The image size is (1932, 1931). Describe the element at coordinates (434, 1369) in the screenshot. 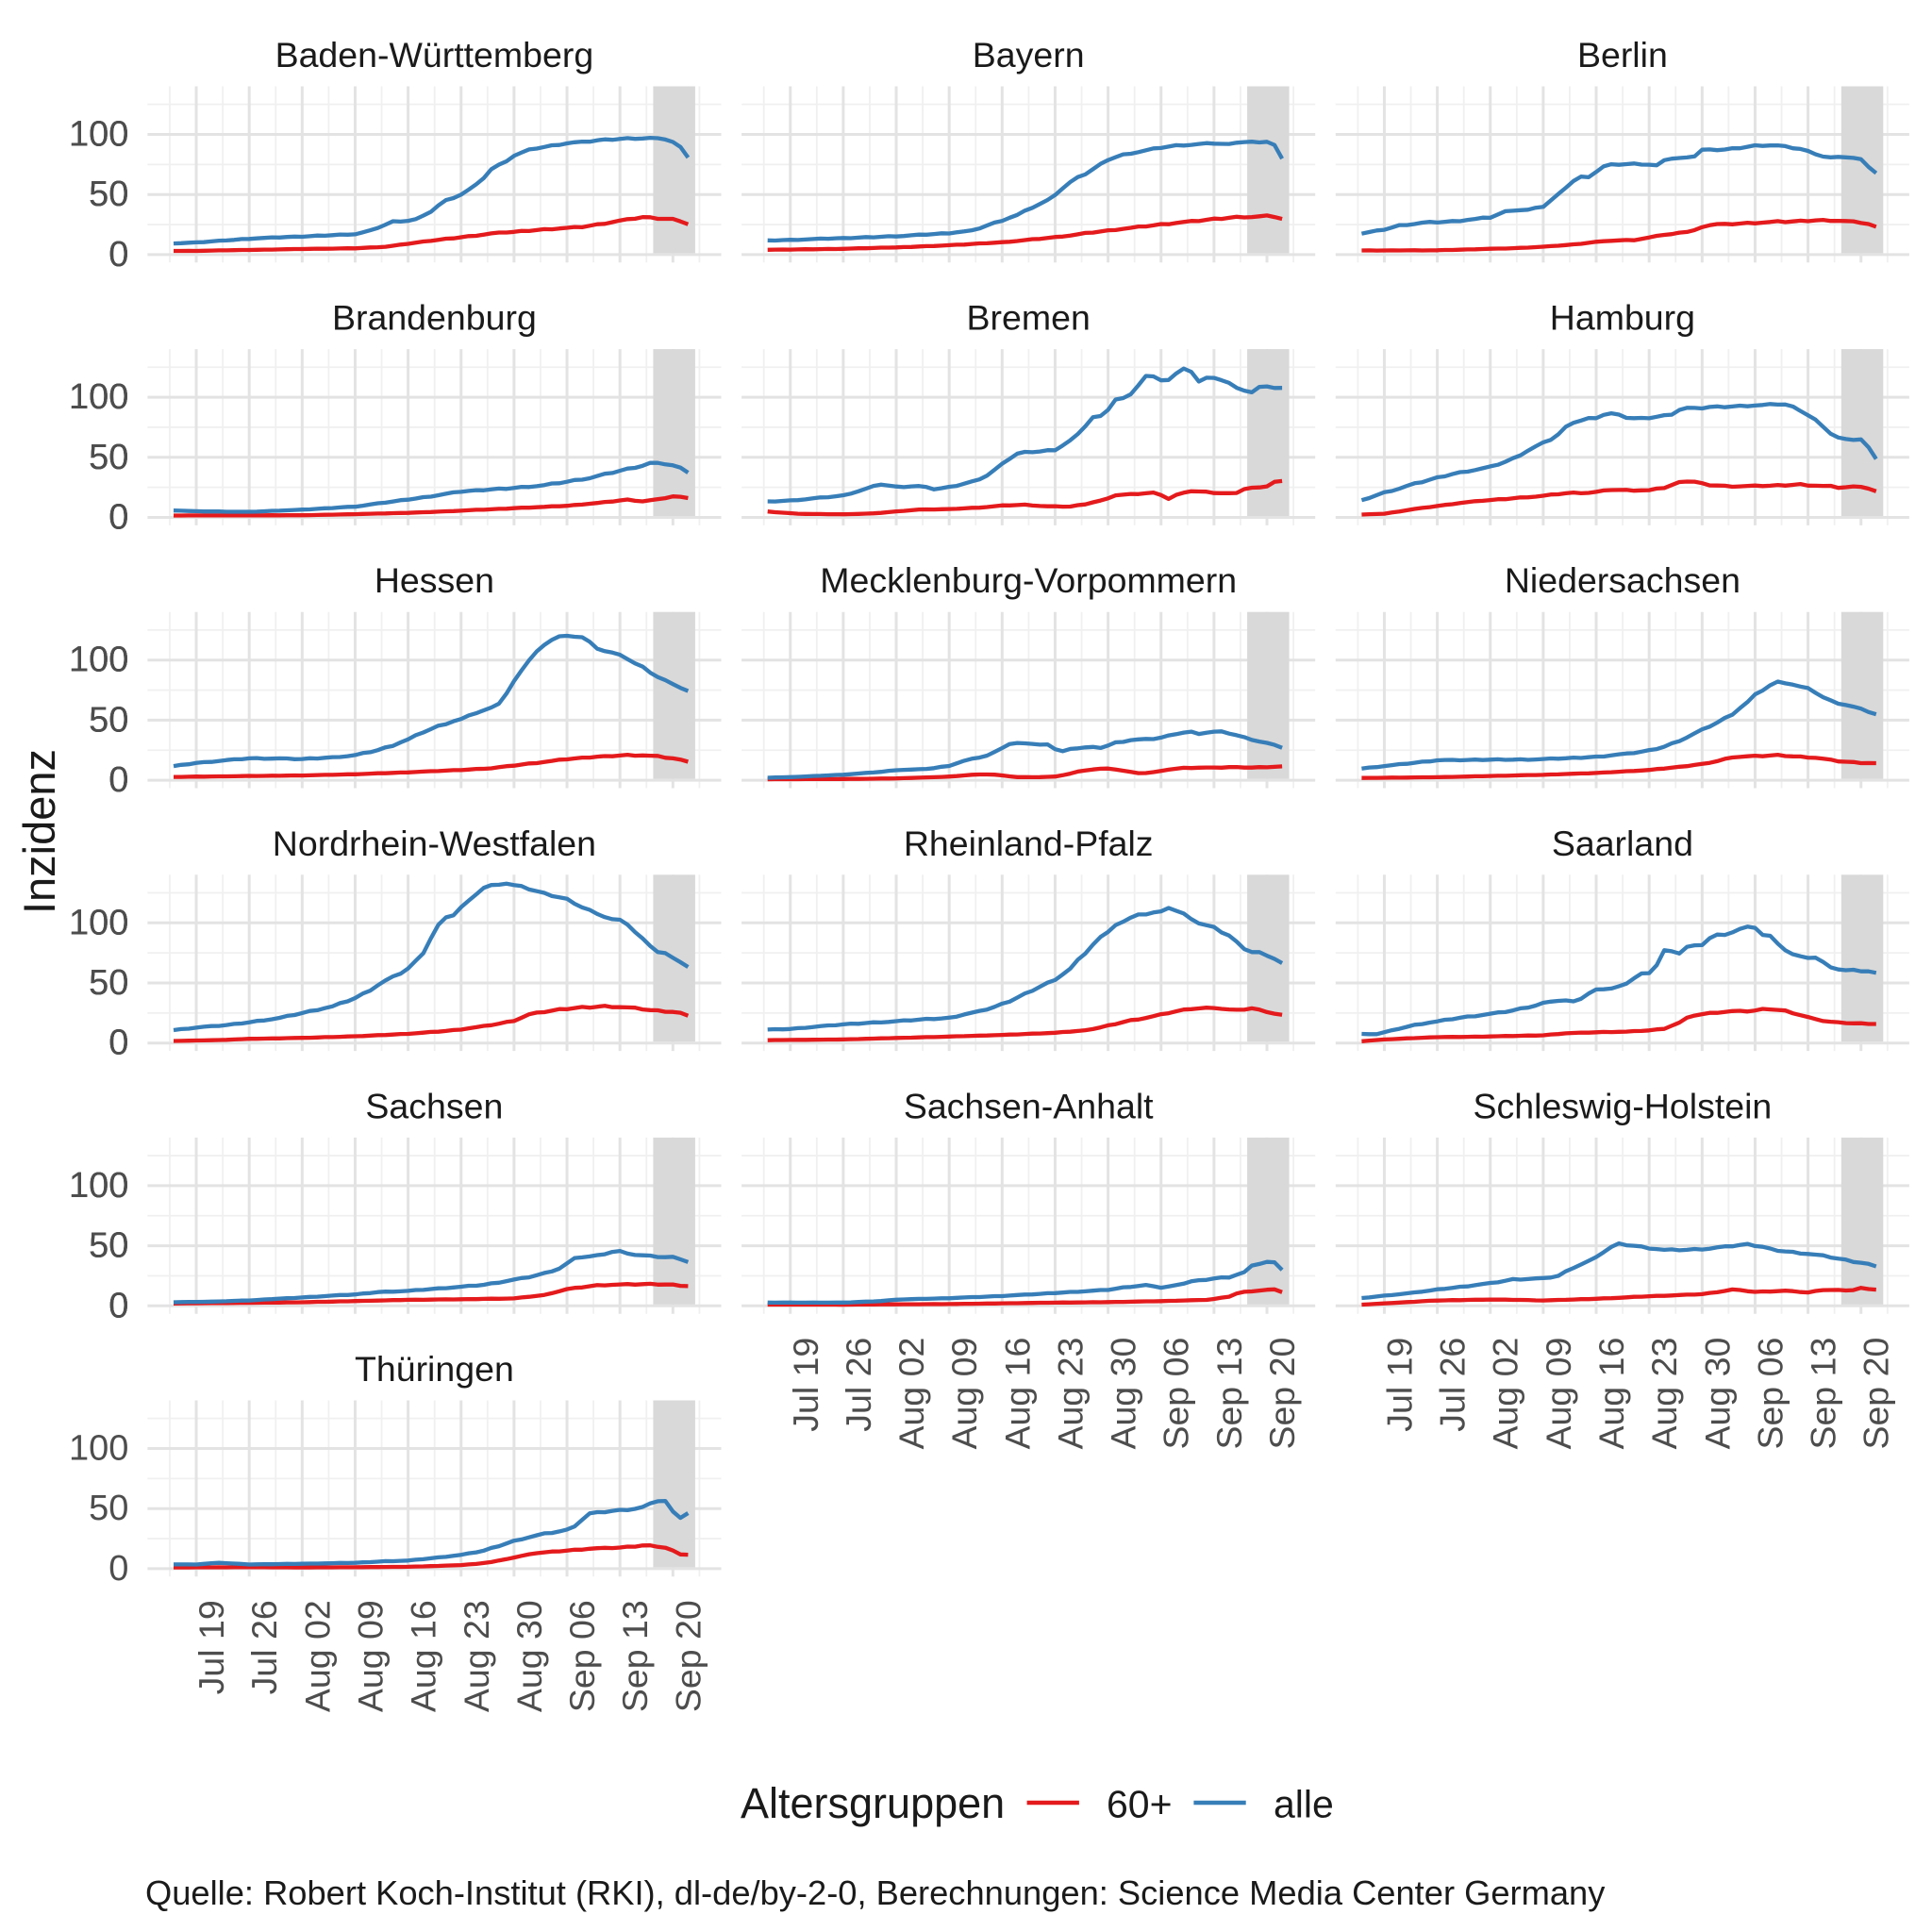

I see `svg-text: Thüringen` at that location.